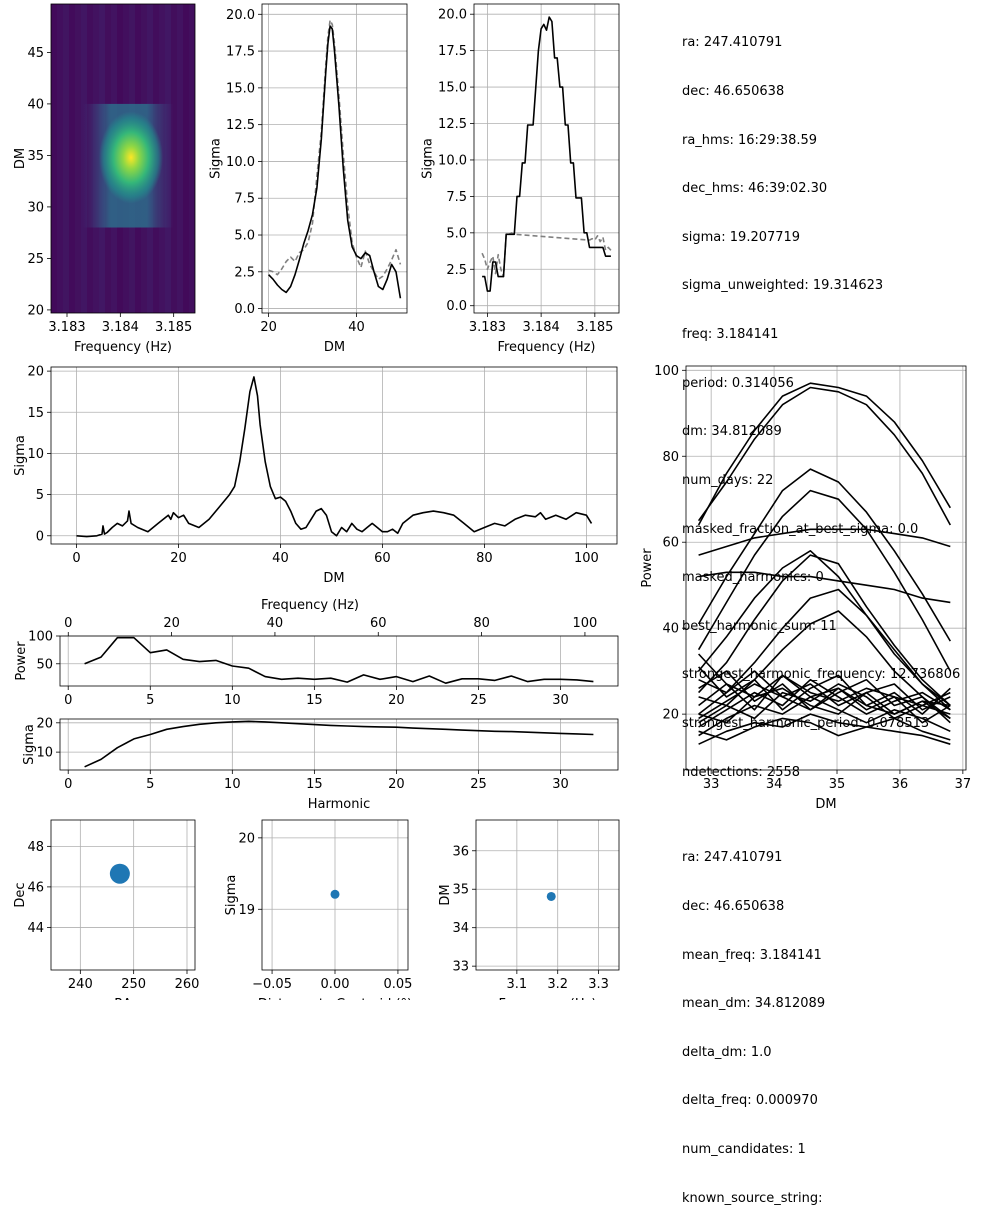 This screenshot has width=1000, height=1223. Describe the element at coordinates (35, 847) in the screenshot. I see `y-tick-label: 48` at that location.